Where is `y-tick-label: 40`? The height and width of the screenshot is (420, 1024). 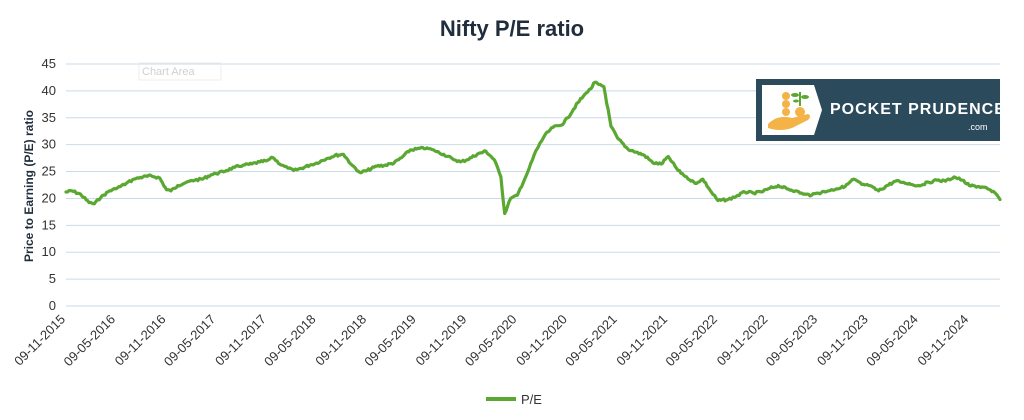
y-tick-label: 40 is located at coordinates (49, 90).